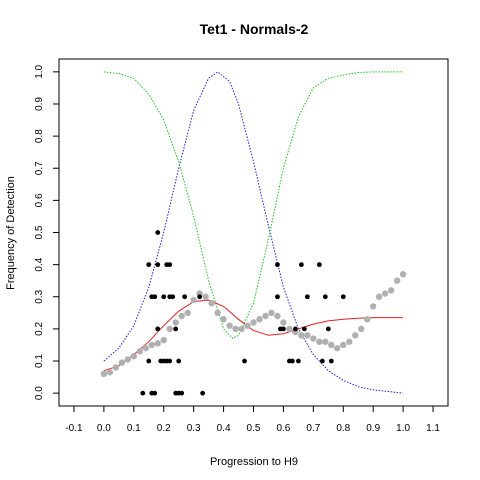 The height and width of the screenshot is (480, 480). I want to click on x-tick-label: 0.3, so click(194, 428).